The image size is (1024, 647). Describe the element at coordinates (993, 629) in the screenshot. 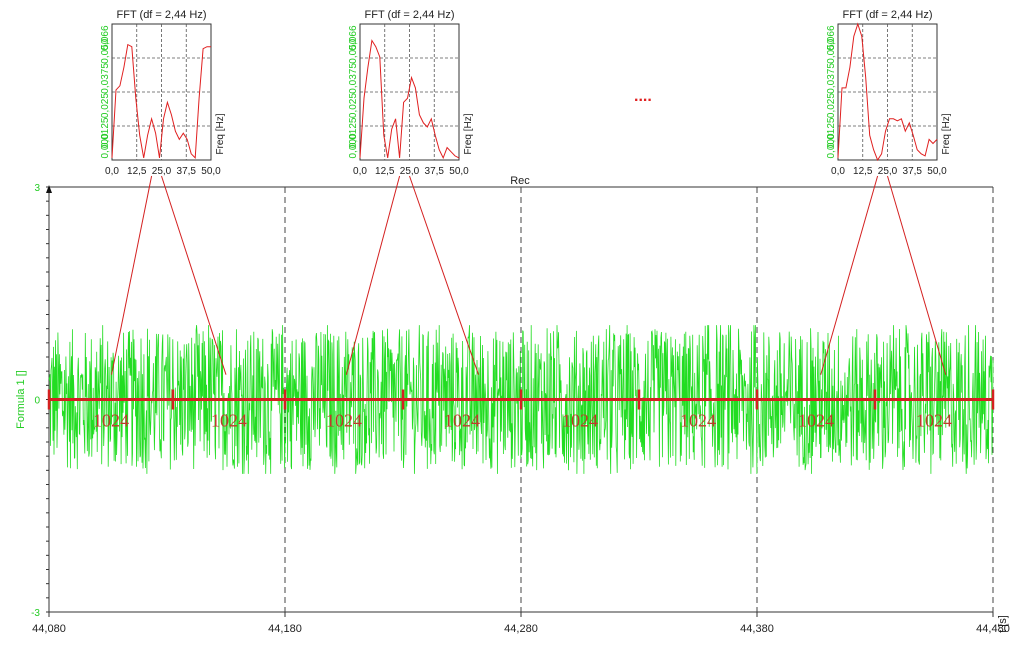

I see `x-tick-label: 44,480` at that location.